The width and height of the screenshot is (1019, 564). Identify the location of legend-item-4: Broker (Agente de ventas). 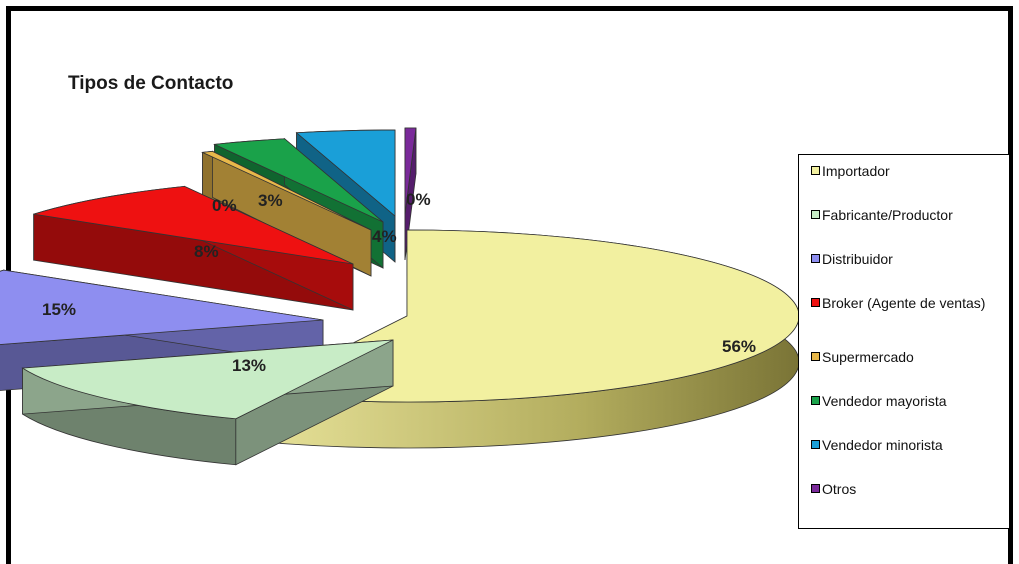
(909, 303).